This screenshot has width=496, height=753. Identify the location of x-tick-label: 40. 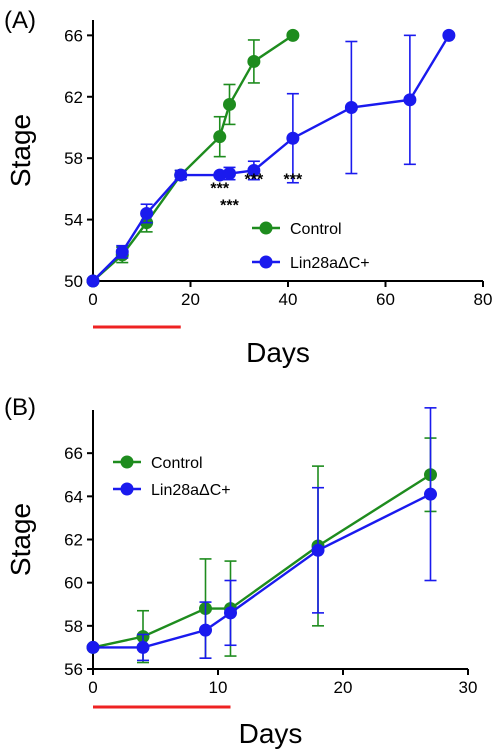
(288, 299).